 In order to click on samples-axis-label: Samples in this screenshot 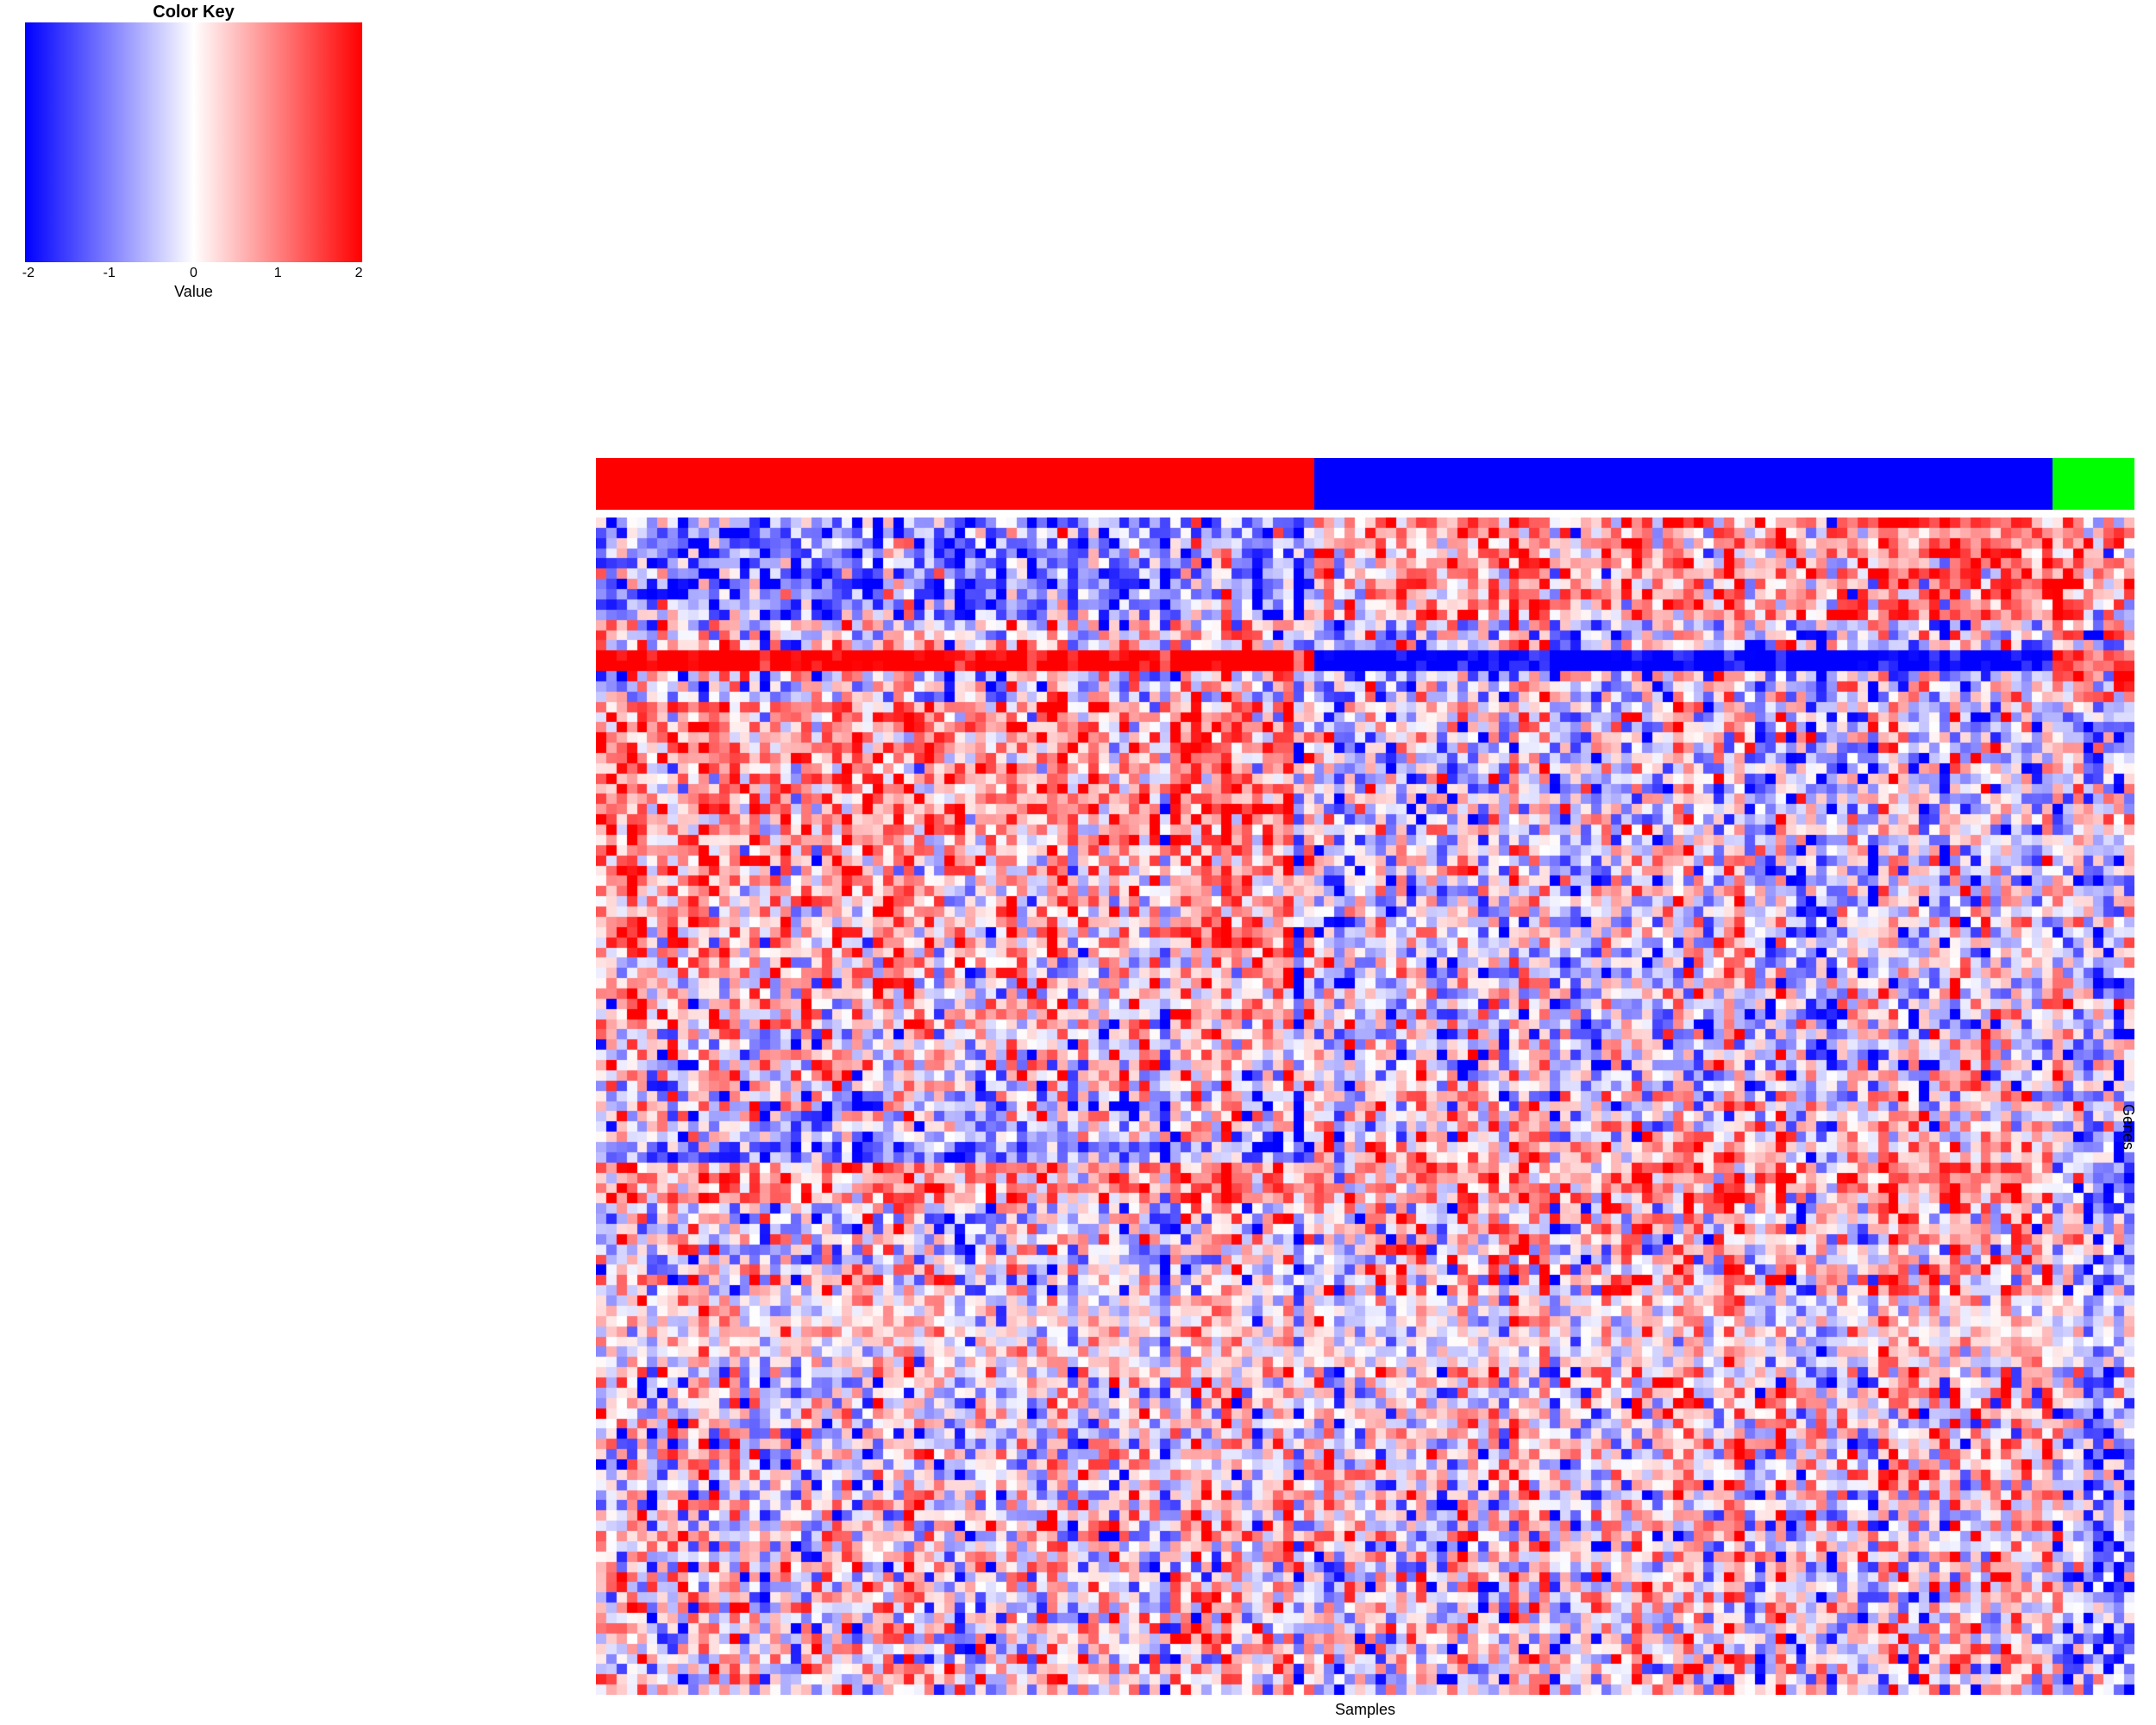, I will do `click(1365, 1710)`.